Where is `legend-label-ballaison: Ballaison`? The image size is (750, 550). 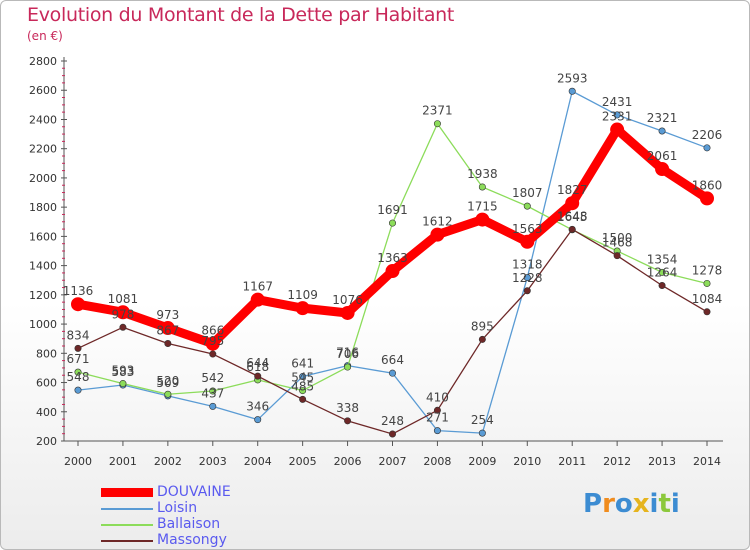
legend-label-ballaison: Ballaison is located at coordinates (189, 524).